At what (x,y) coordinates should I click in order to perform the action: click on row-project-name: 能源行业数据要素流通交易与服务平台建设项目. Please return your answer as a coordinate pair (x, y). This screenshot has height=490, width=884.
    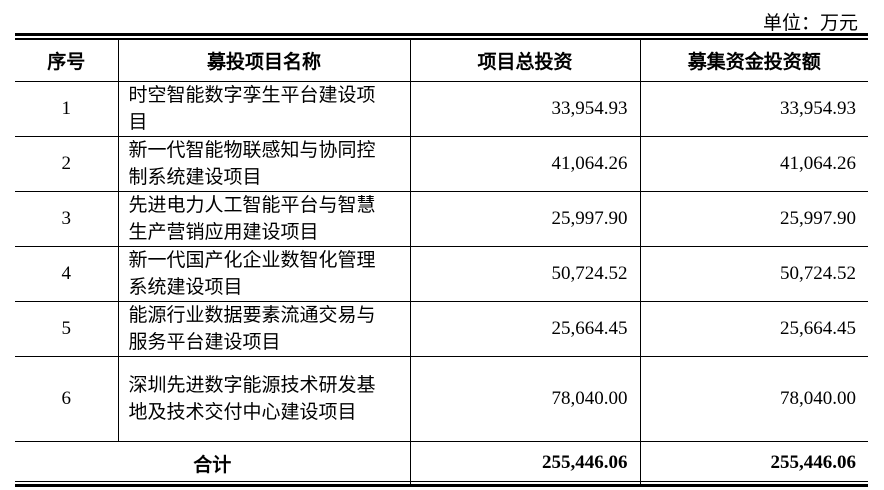
    Looking at the image, I should click on (252, 329).